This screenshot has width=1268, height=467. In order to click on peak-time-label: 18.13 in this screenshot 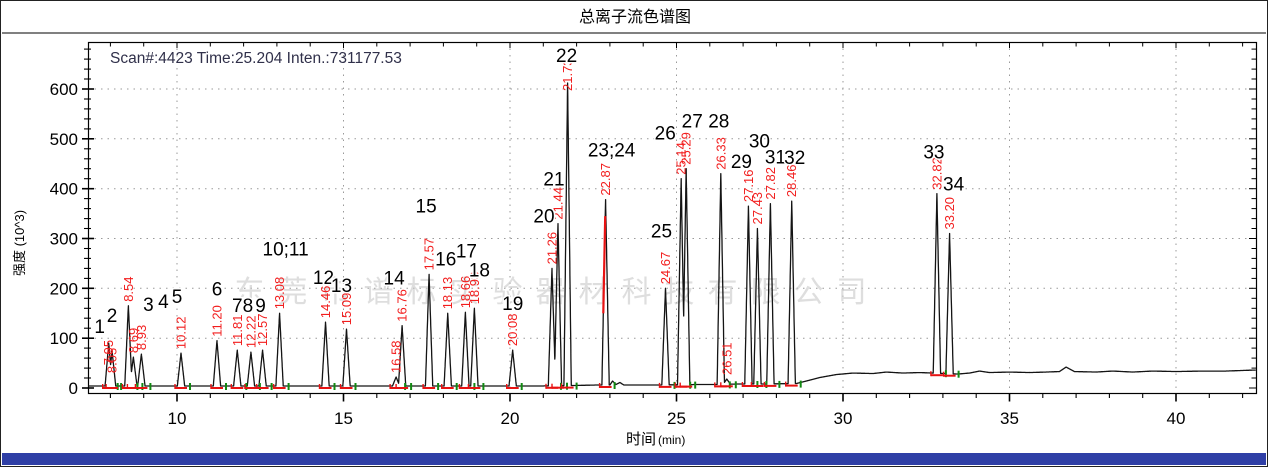, I will do `click(447, 293)`.